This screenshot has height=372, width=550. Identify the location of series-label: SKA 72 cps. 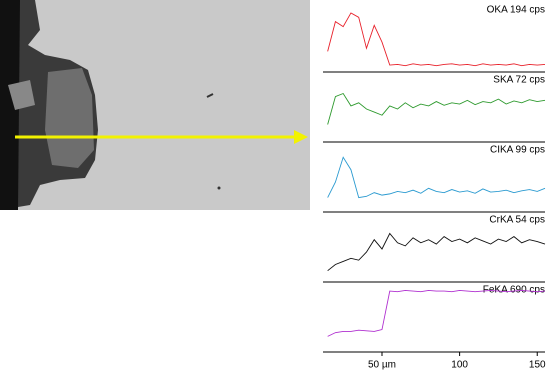
(519, 80).